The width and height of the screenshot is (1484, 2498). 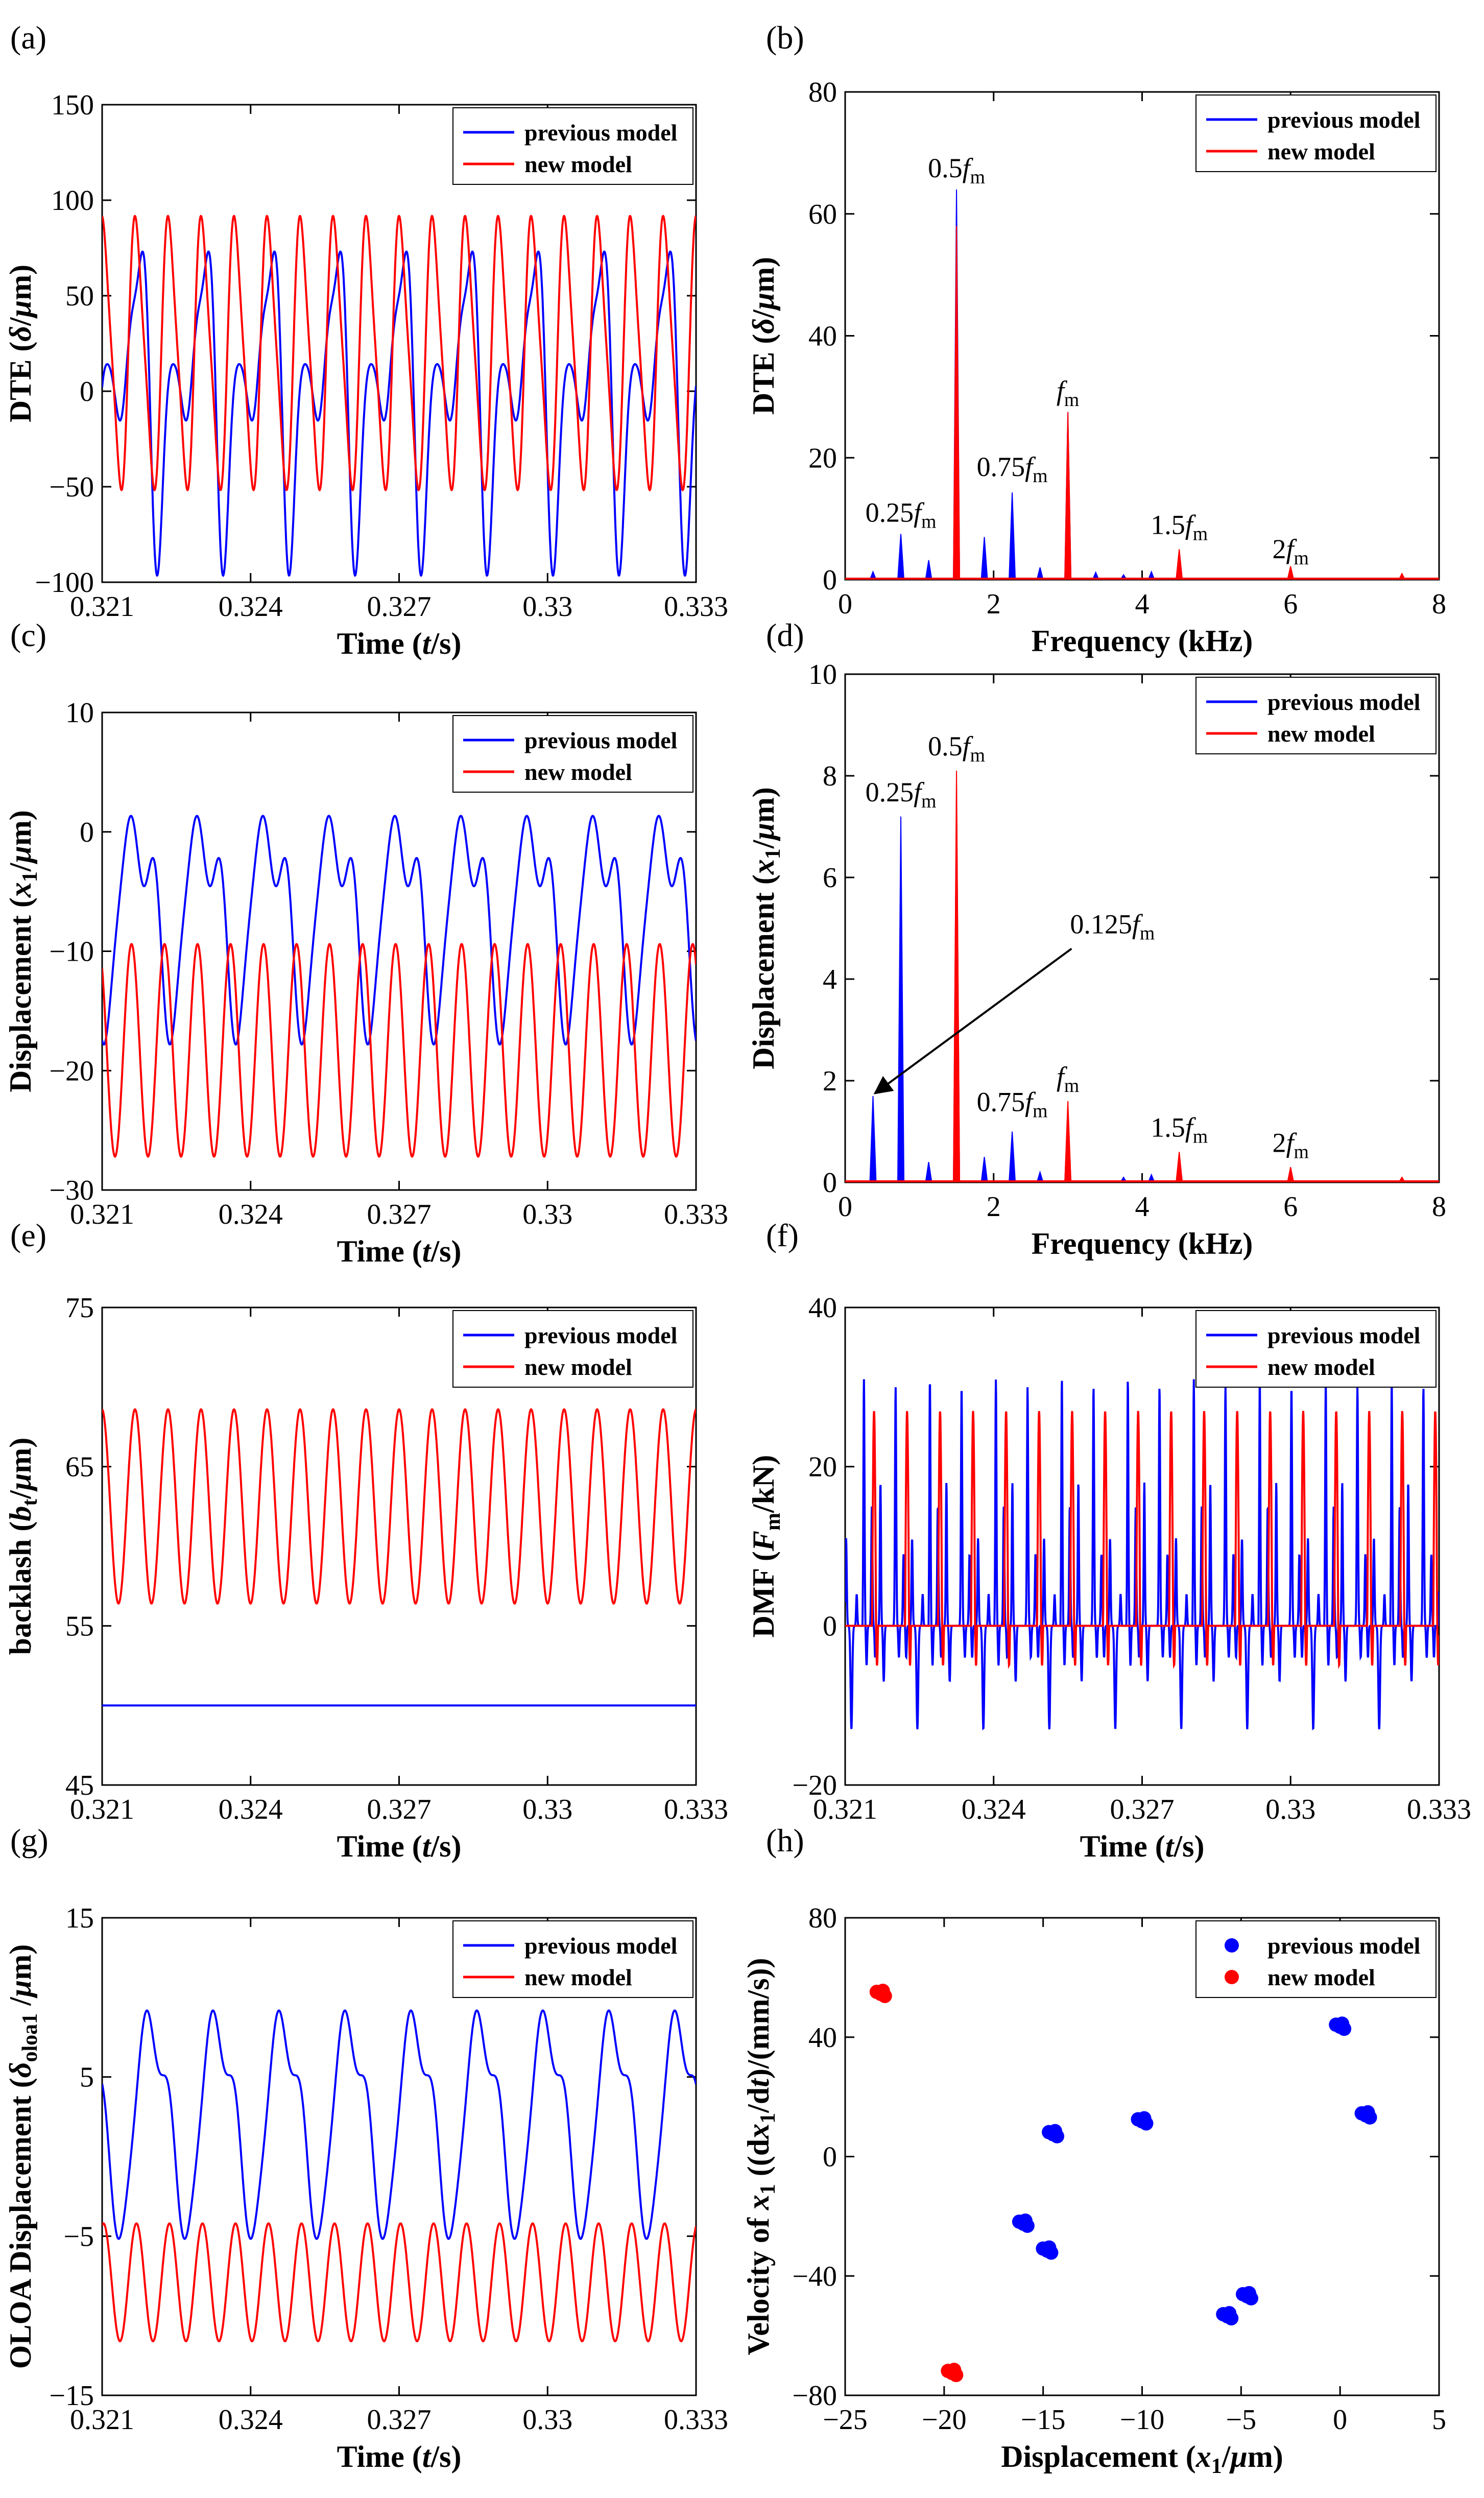 What do you see at coordinates (79, 1626) in the screenshot?
I see `y-tick-label: 55` at bounding box center [79, 1626].